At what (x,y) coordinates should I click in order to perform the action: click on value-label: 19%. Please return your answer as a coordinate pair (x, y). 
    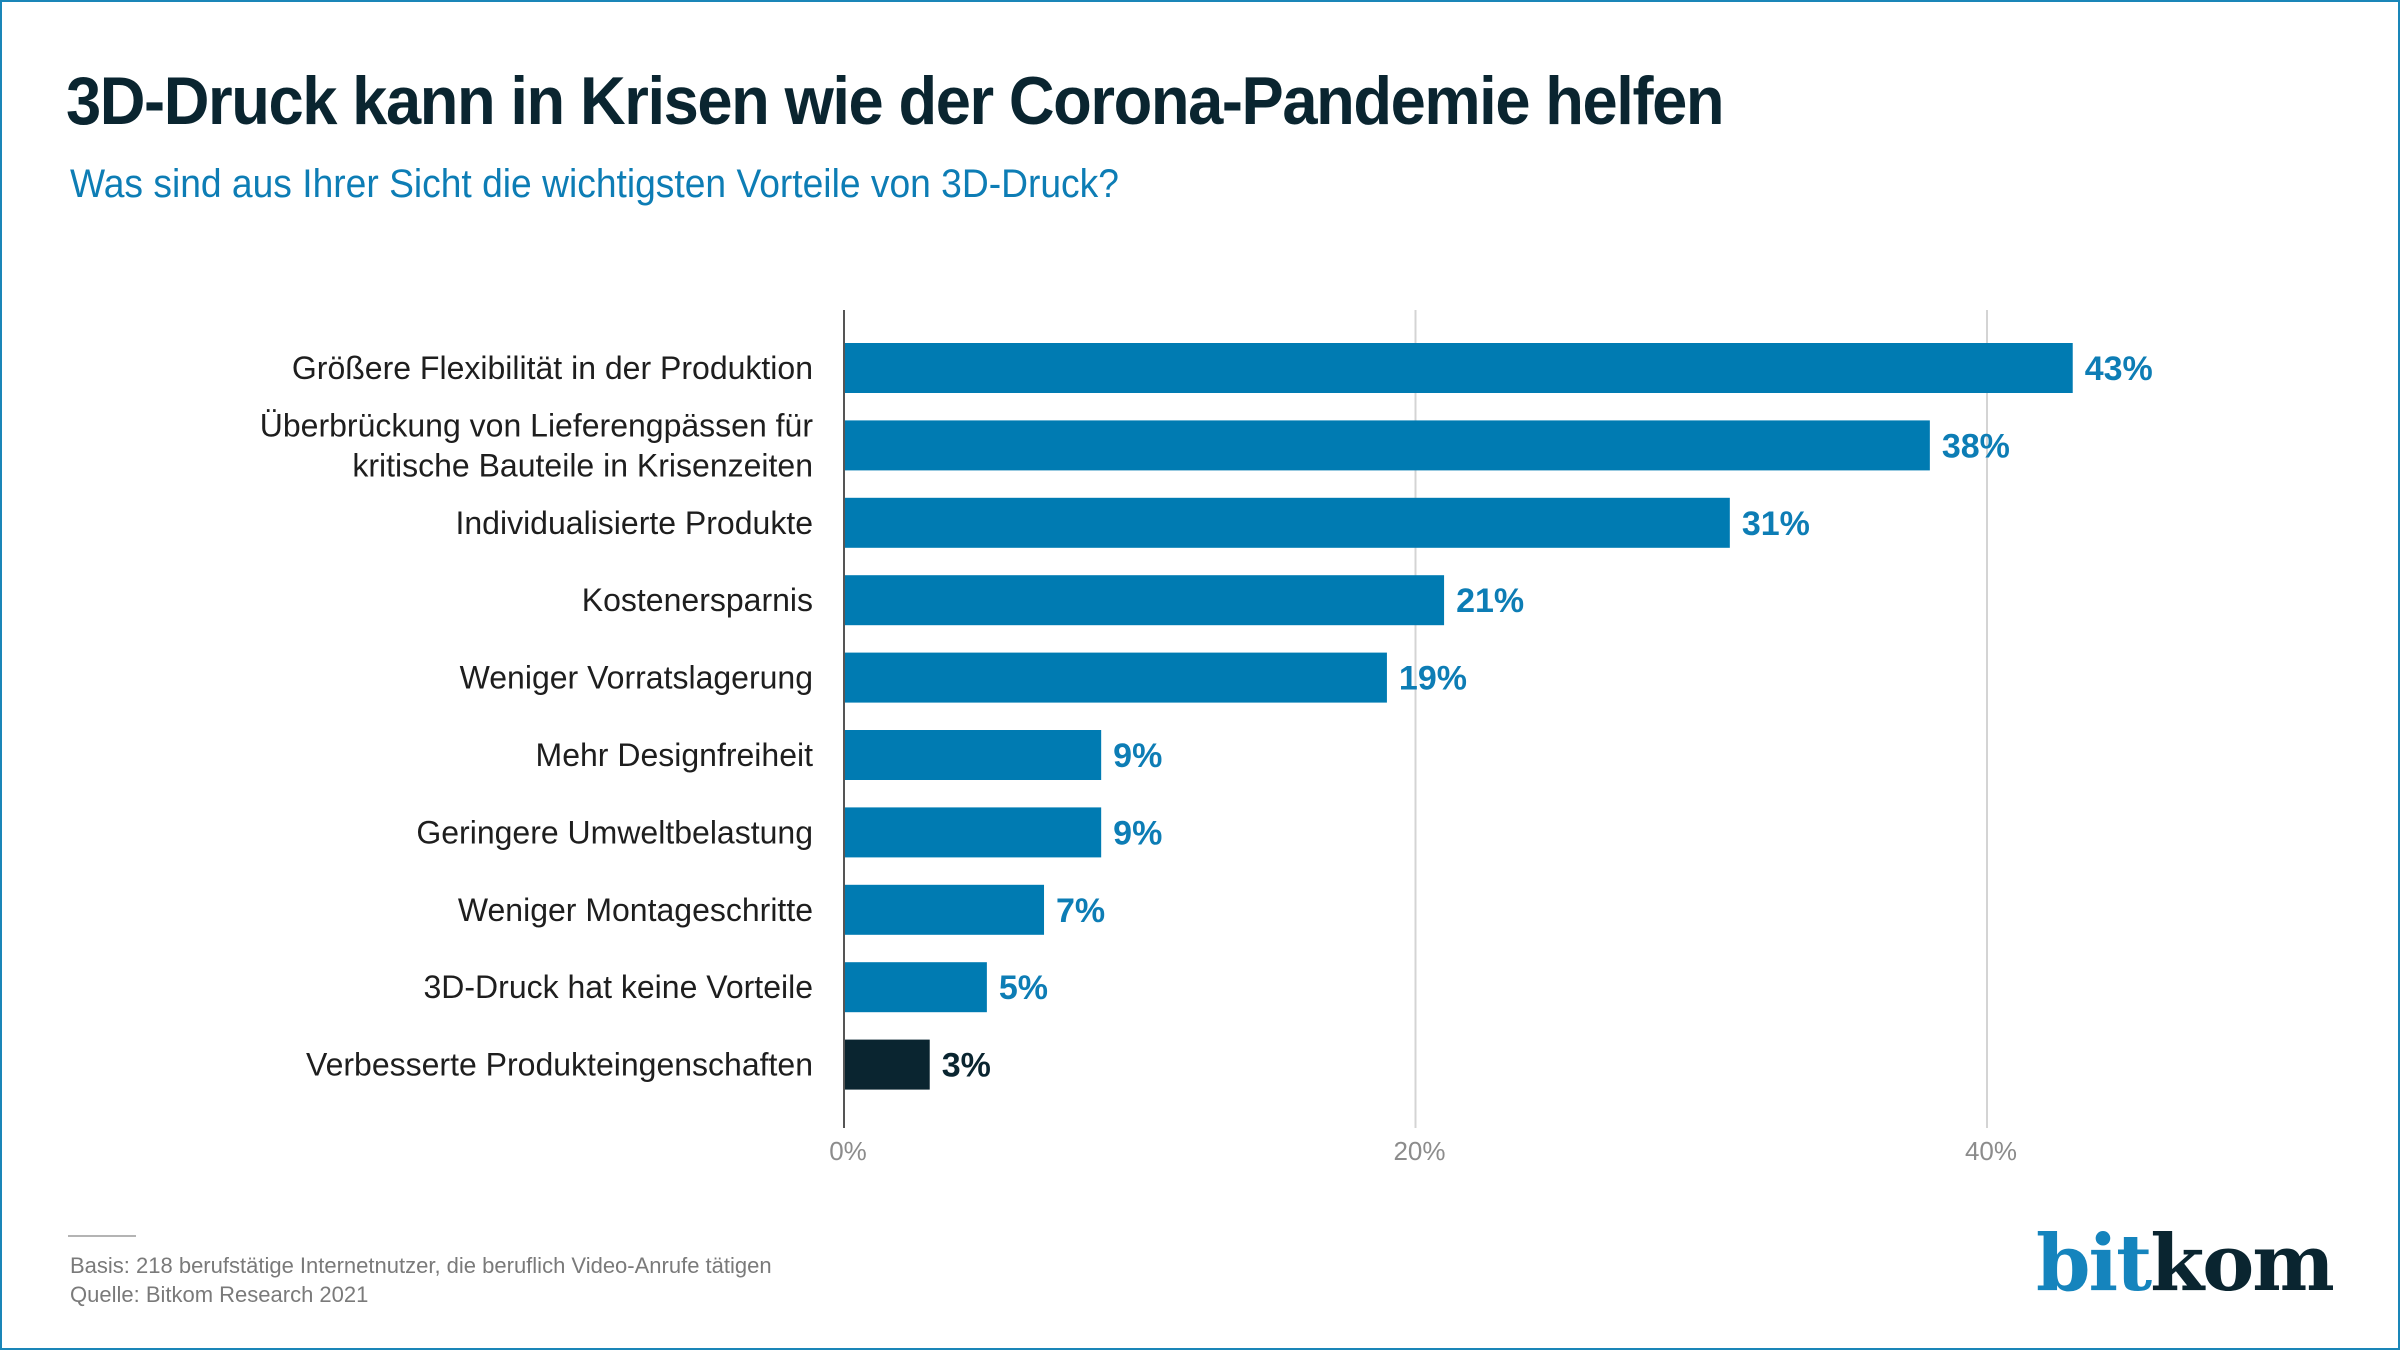
    Looking at the image, I should click on (1433, 679).